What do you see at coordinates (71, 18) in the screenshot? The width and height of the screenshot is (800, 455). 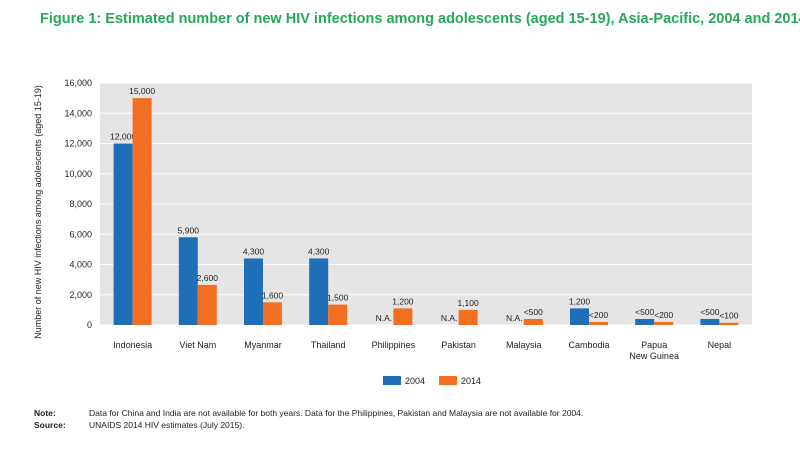 I see `figure-label: Figure 1:` at bounding box center [71, 18].